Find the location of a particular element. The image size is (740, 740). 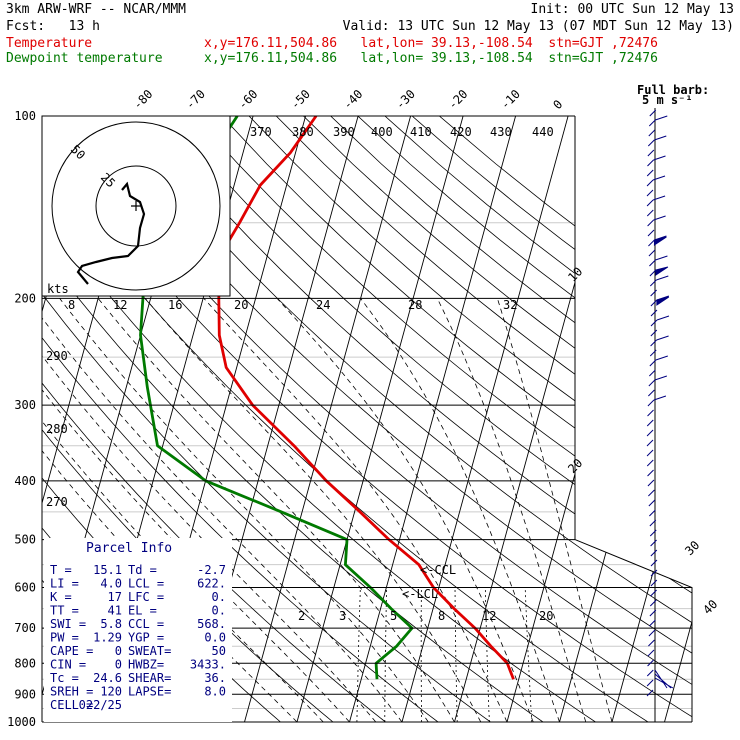

hodograph-trace is located at coordinates (111, 233).